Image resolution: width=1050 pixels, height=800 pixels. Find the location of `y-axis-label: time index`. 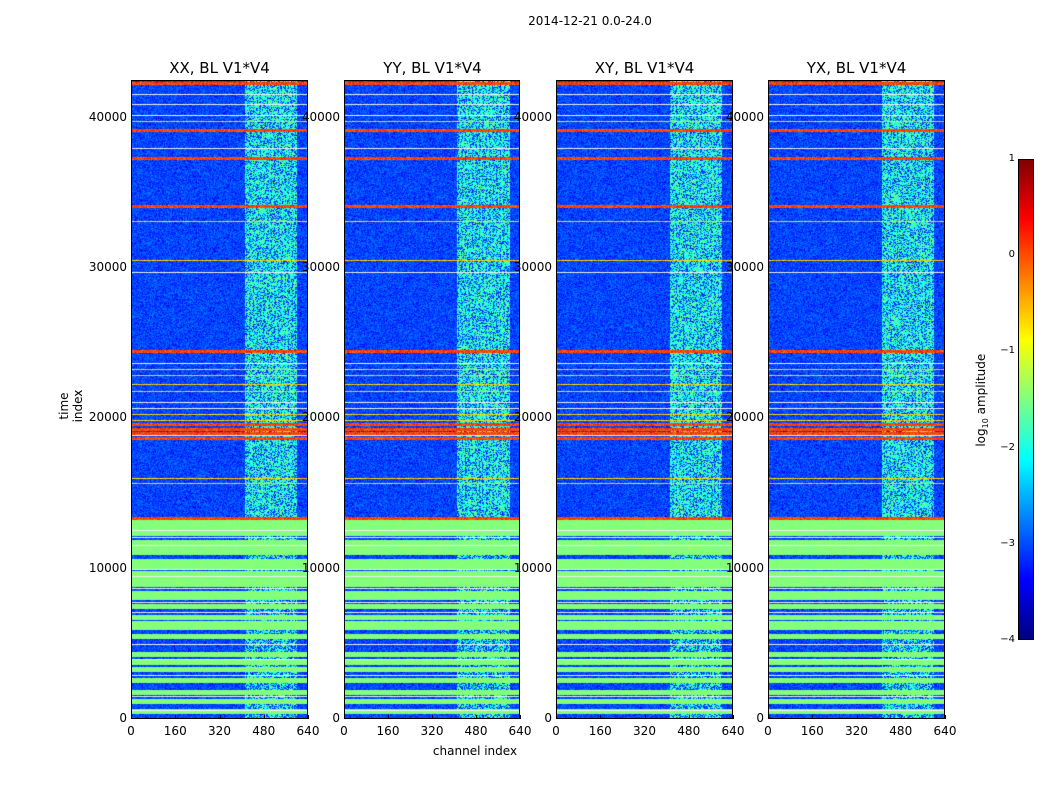

y-axis-label: time index is located at coordinates (71, 406).